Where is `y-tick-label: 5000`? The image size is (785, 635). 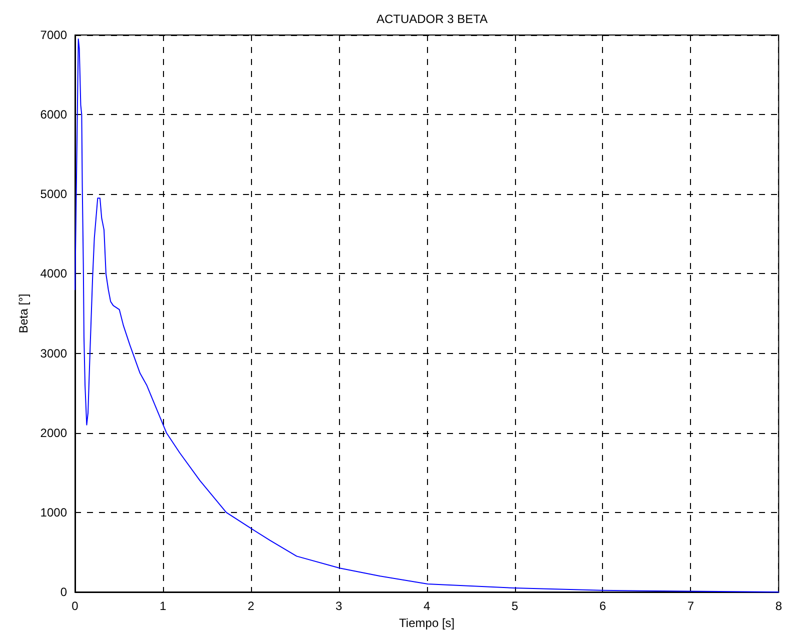
y-tick-label: 5000 is located at coordinates (54, 194).